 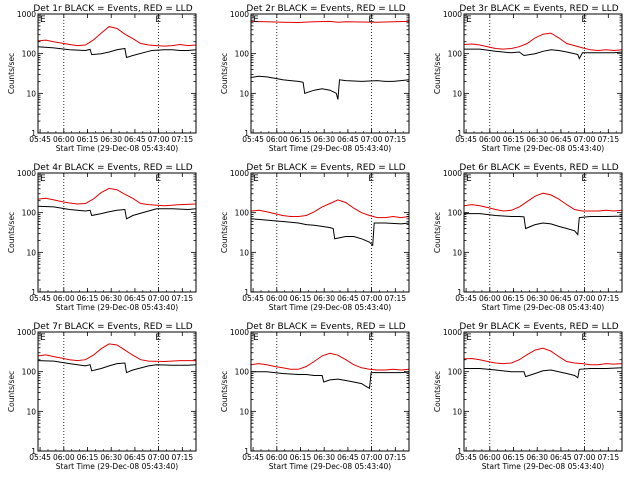 What do you see at coordinates (112, 168) in the screenshot?
I see `panel-title: Det 4r BLACK = Events, RED = LLD` at bounding box center [112, 168].